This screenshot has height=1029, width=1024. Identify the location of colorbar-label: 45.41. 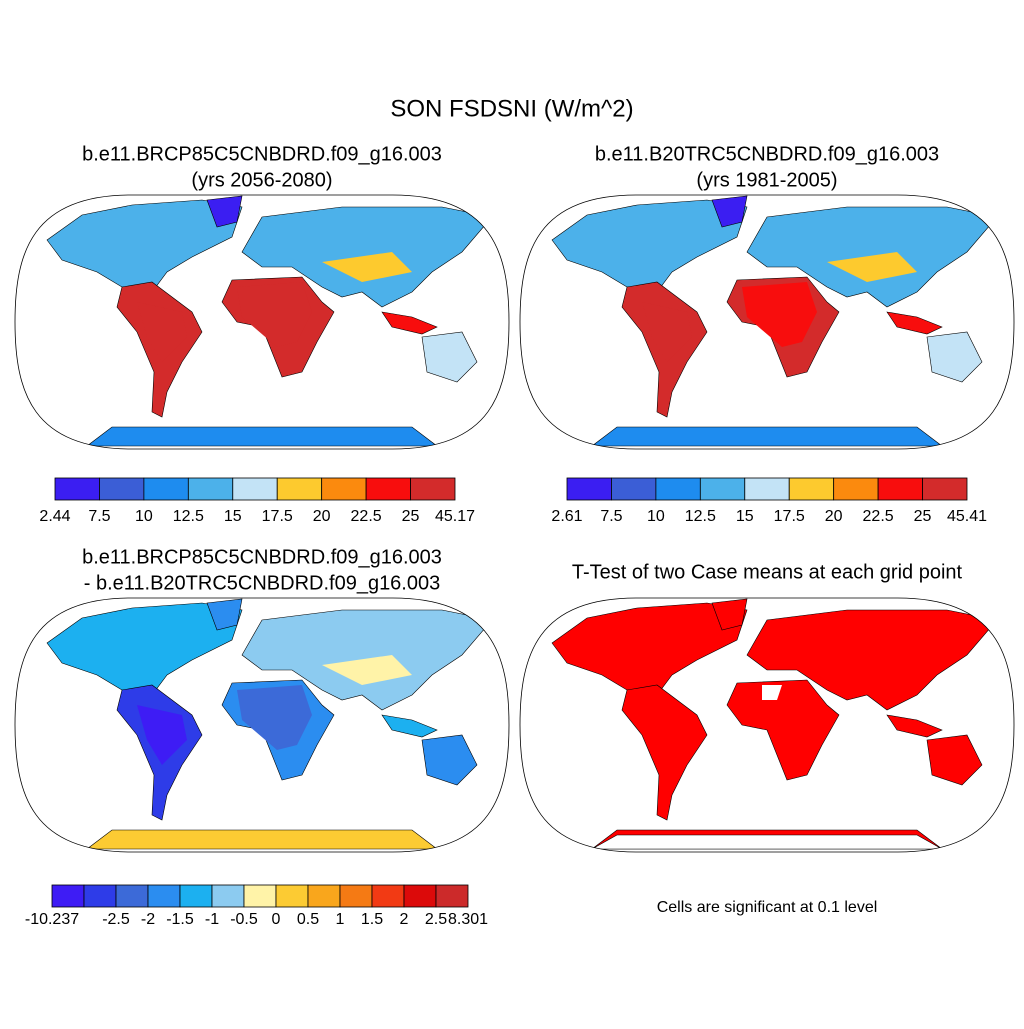
(967, 516).